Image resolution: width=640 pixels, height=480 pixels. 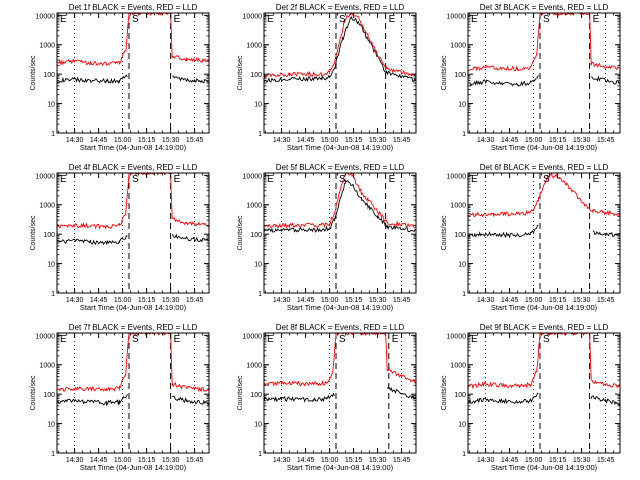 I want to click on panel-title: Det 1f BLACK = Events, RED = LLD, so click(x=133, y=7).